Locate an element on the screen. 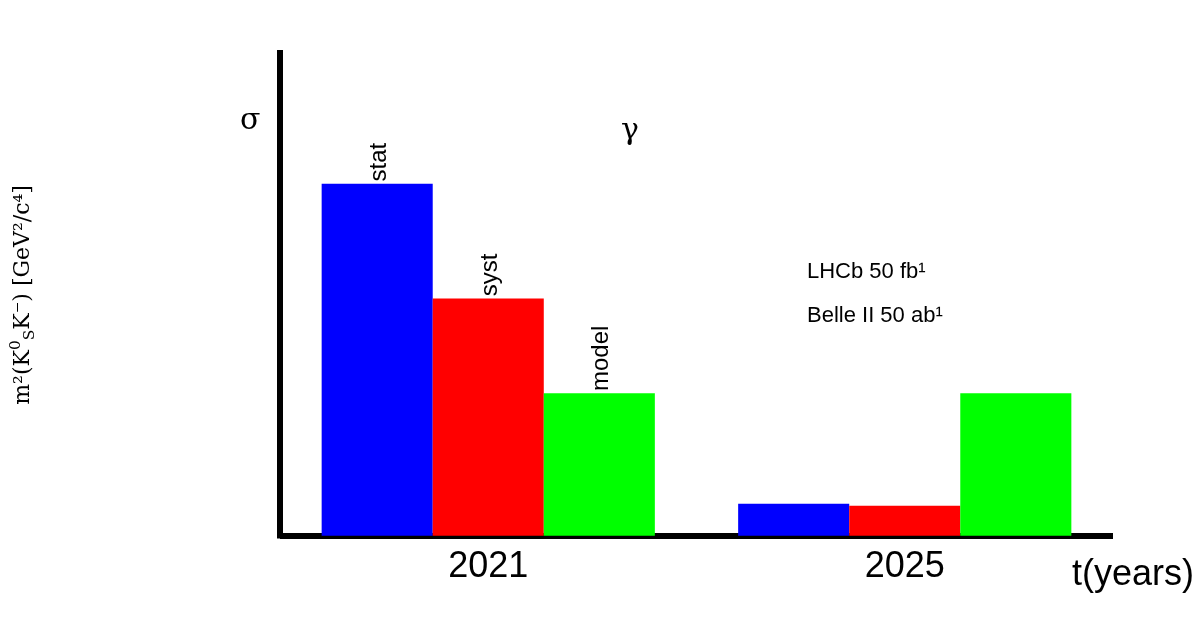 The height and width of the screenshot is (627, 1203). annotation: LHCb 50 fb¹ is located at coordinates (866, 270).